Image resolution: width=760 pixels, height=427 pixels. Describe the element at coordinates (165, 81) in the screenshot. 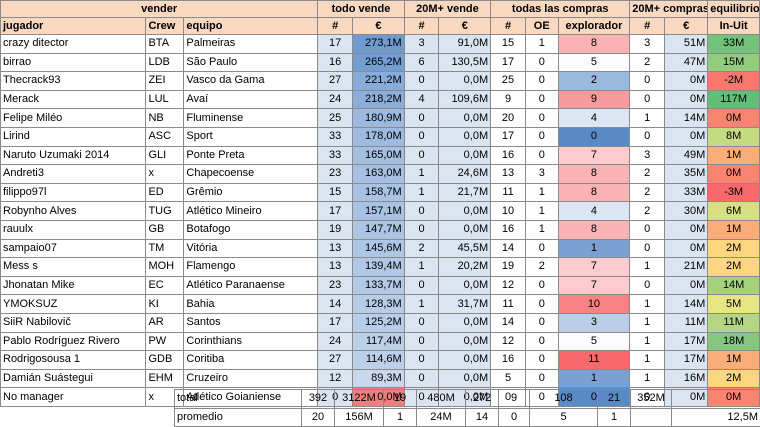

I see `crew-code: ZEI` at that location.